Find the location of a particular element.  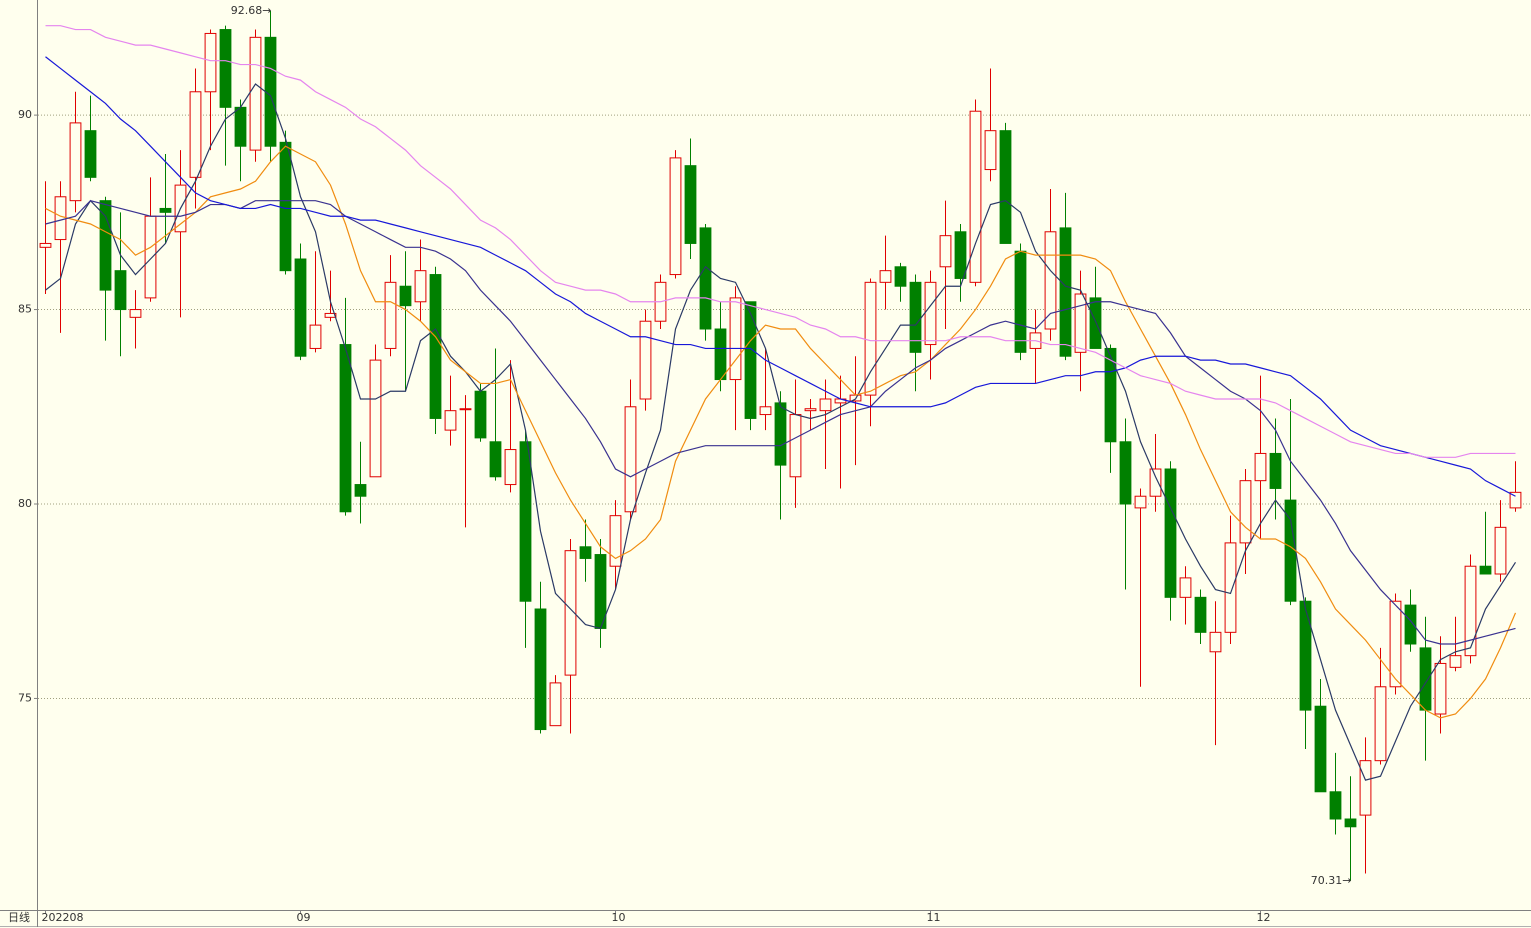

x-tick-label: 09 is located at coordinates (304, 917).